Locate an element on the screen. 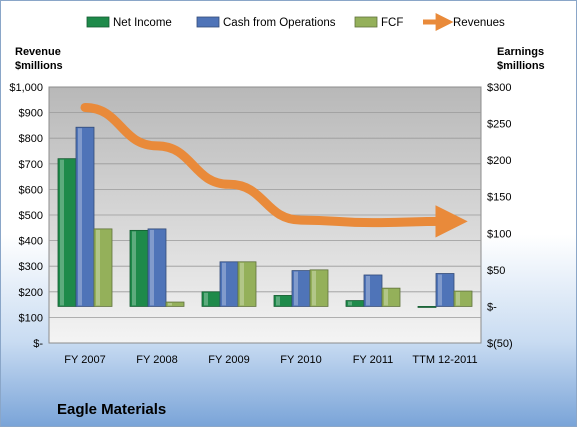 The width and height of the screenshot is (577, 427). legend-label: Revenues is located at coordinates (479, 23).